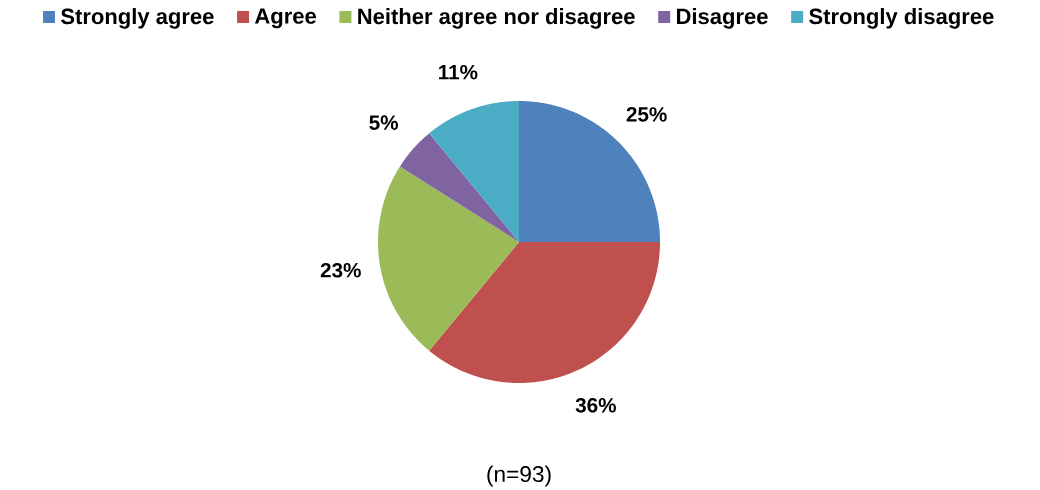 The image size is (1040, 490). Describe the element at coordinates (458, 72) in the screenshot. I see `data-label: 11%` at that location.